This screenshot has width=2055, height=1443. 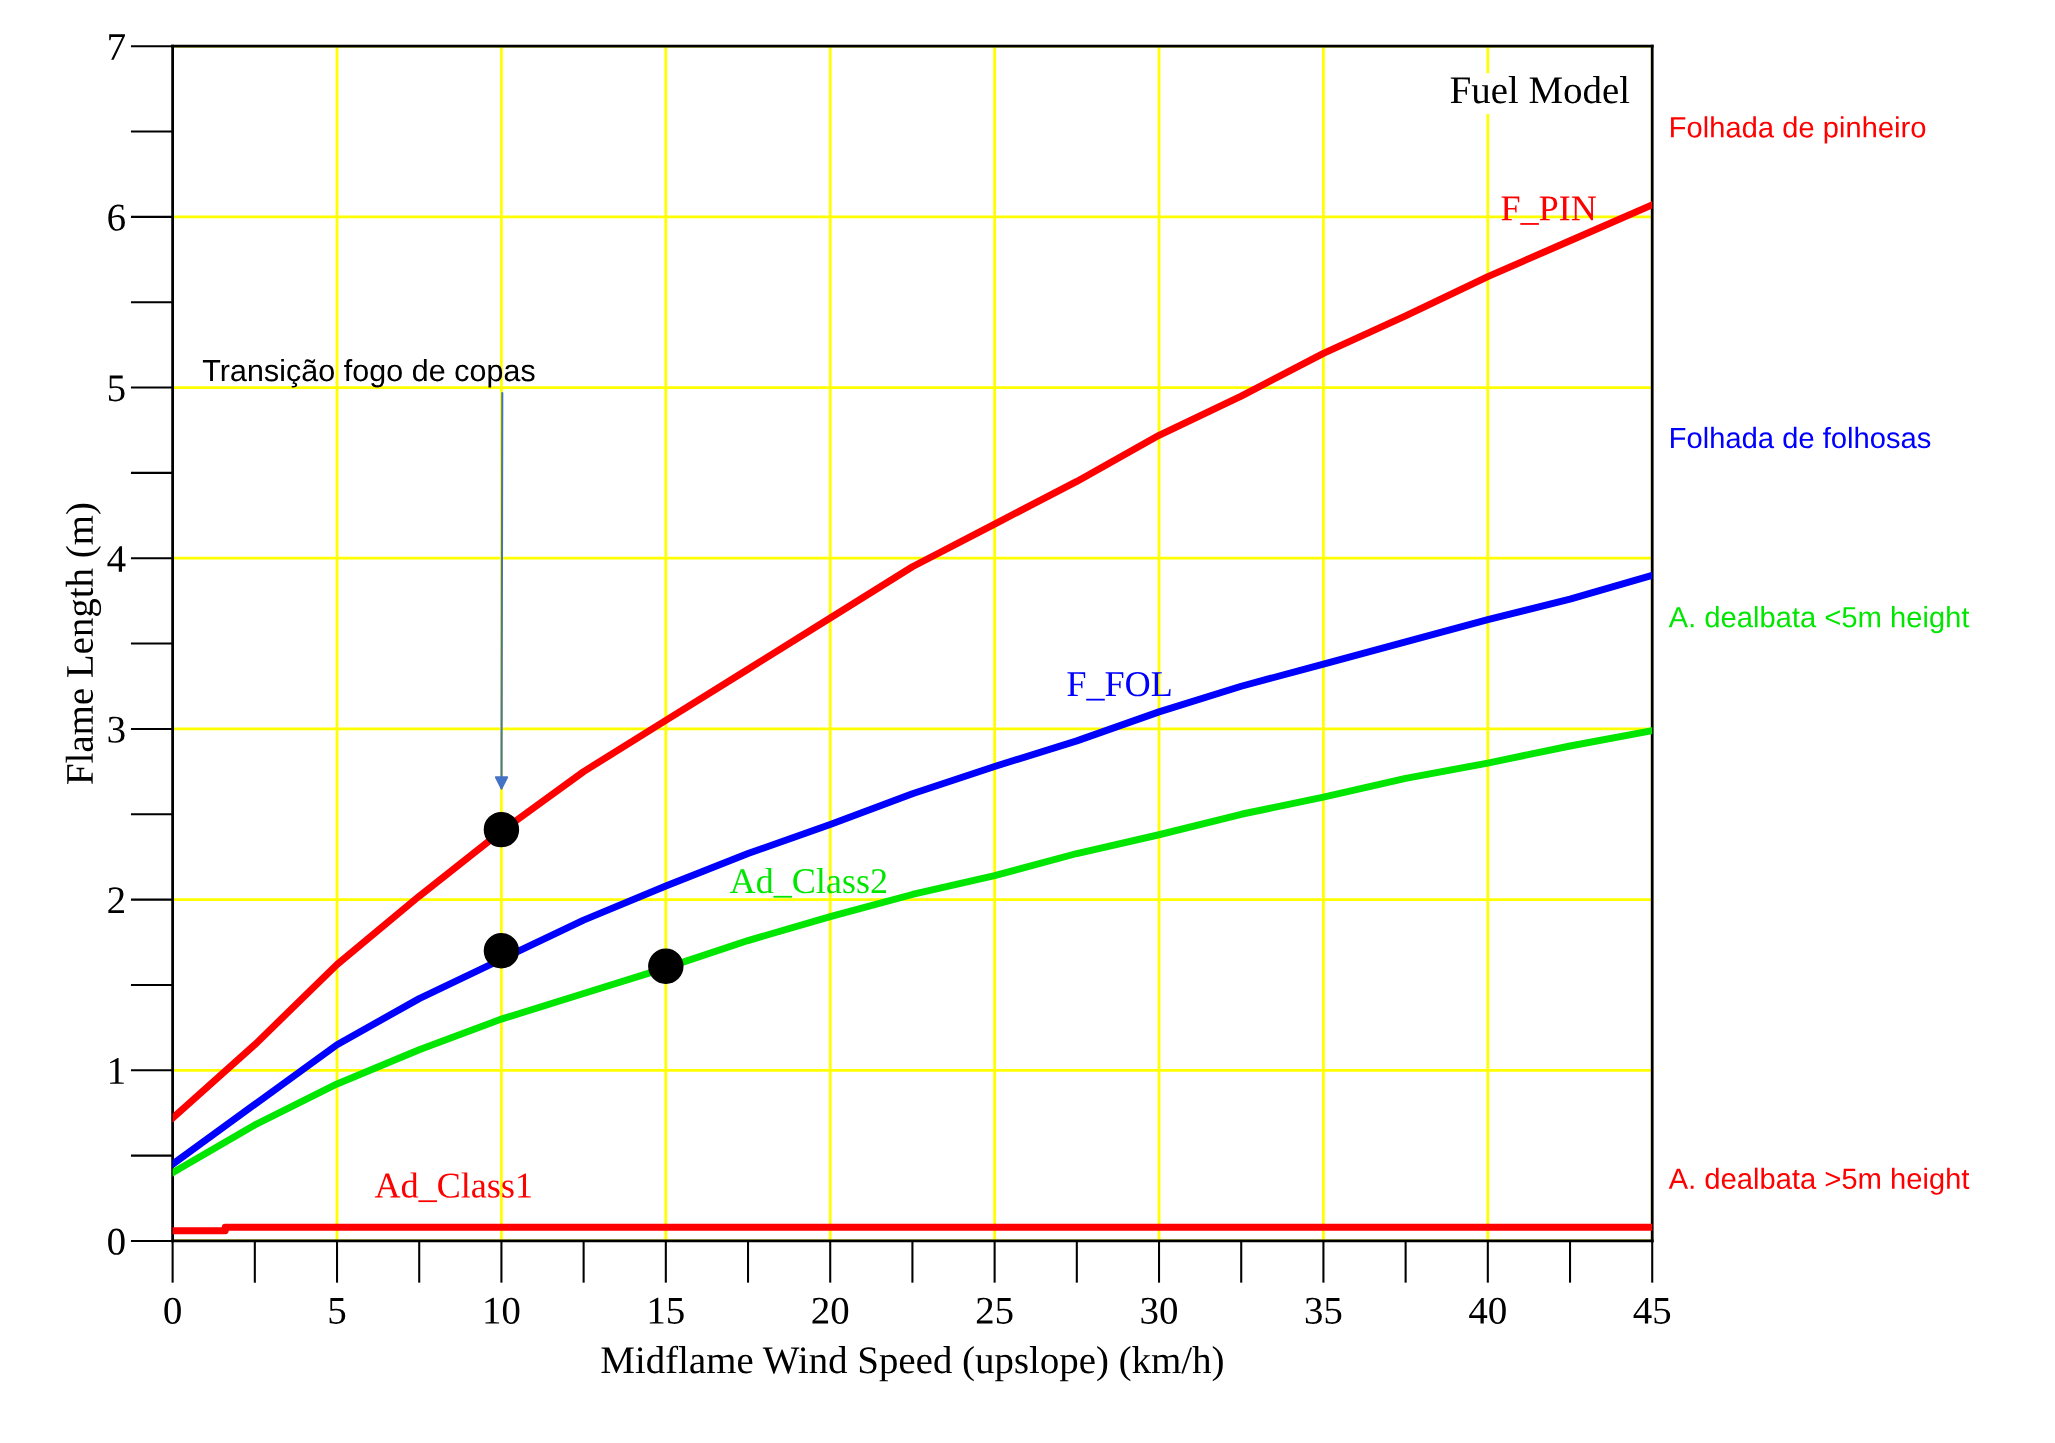 I want to click on text: A. dealbata >5m height, so click(x=1819, y=1181).